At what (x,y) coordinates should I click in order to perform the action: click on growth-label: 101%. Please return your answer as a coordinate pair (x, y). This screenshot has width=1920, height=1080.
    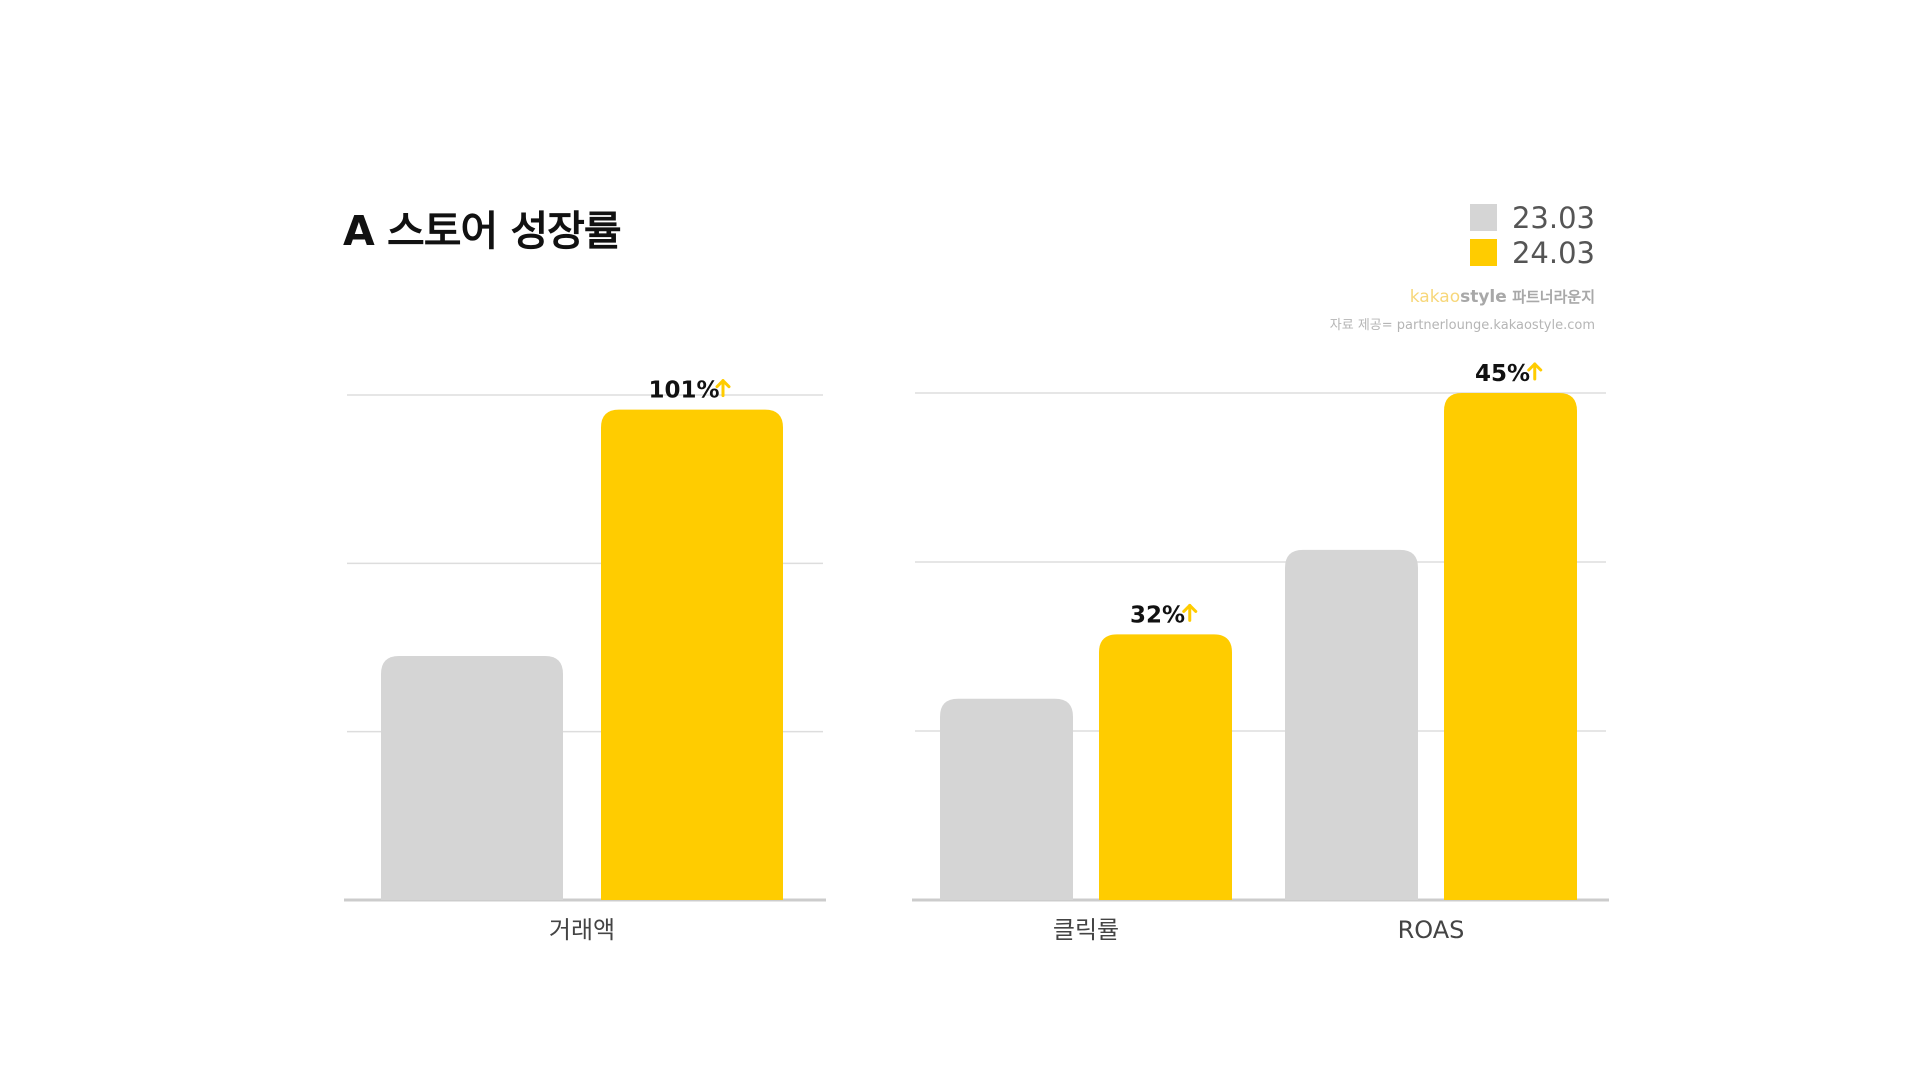
    Looking at the image, I should click on (683, 391).